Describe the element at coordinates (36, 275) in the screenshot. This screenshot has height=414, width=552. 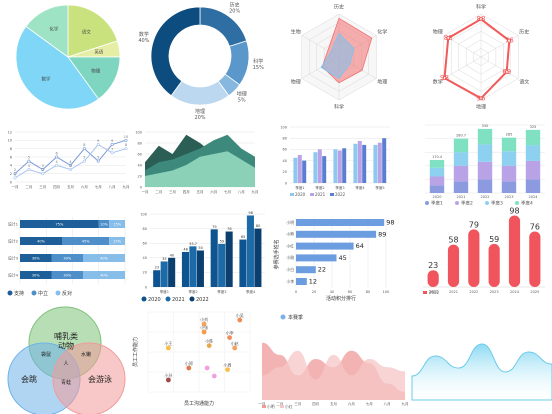
I see `hstack-value-label: 30%` at that location.